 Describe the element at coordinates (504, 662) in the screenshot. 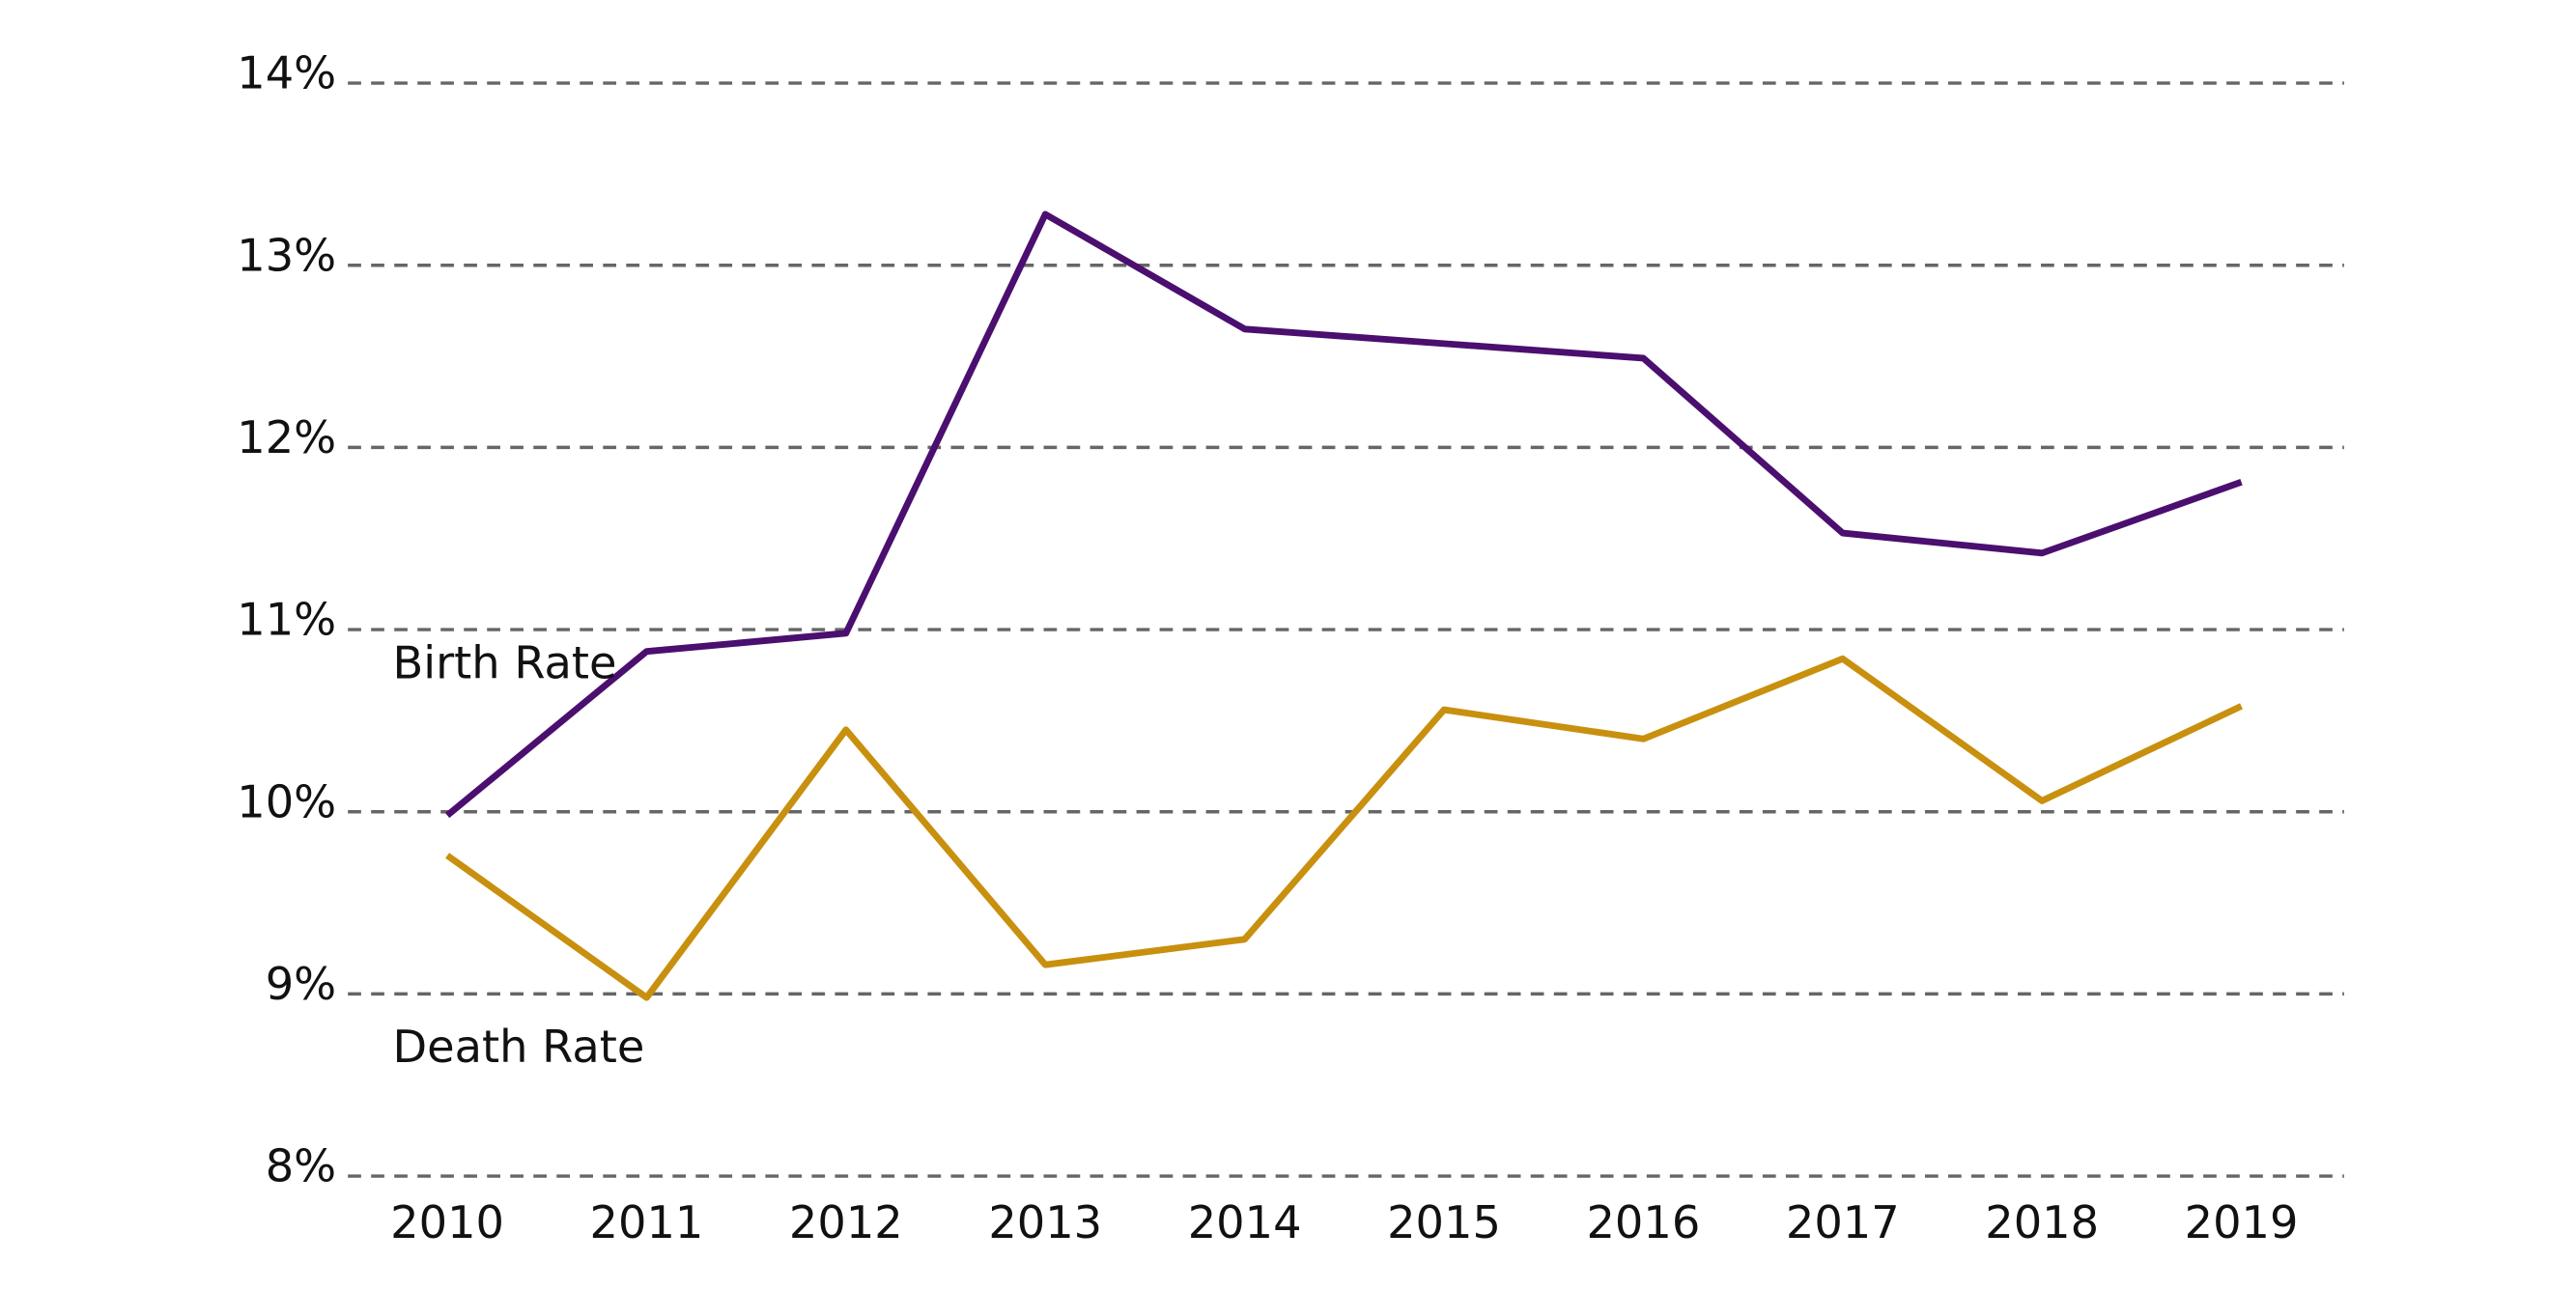

I see `series-label: Birth Rate` at that location.